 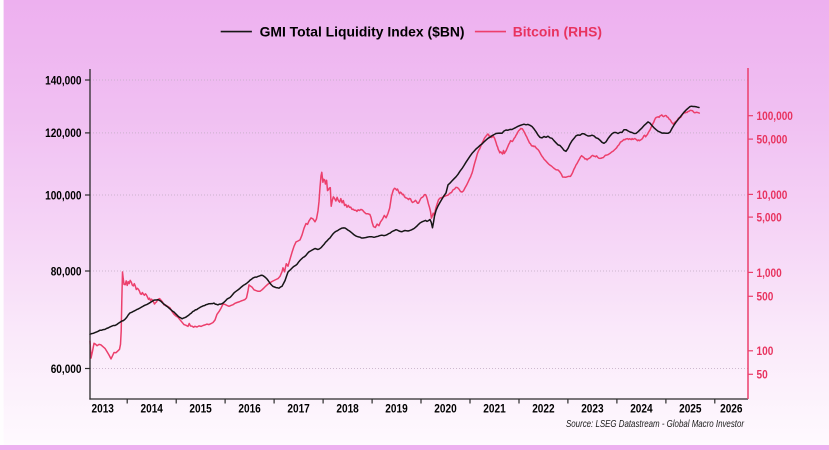 I want to click on svg-text: 140,000, so click(x=63, y=80).